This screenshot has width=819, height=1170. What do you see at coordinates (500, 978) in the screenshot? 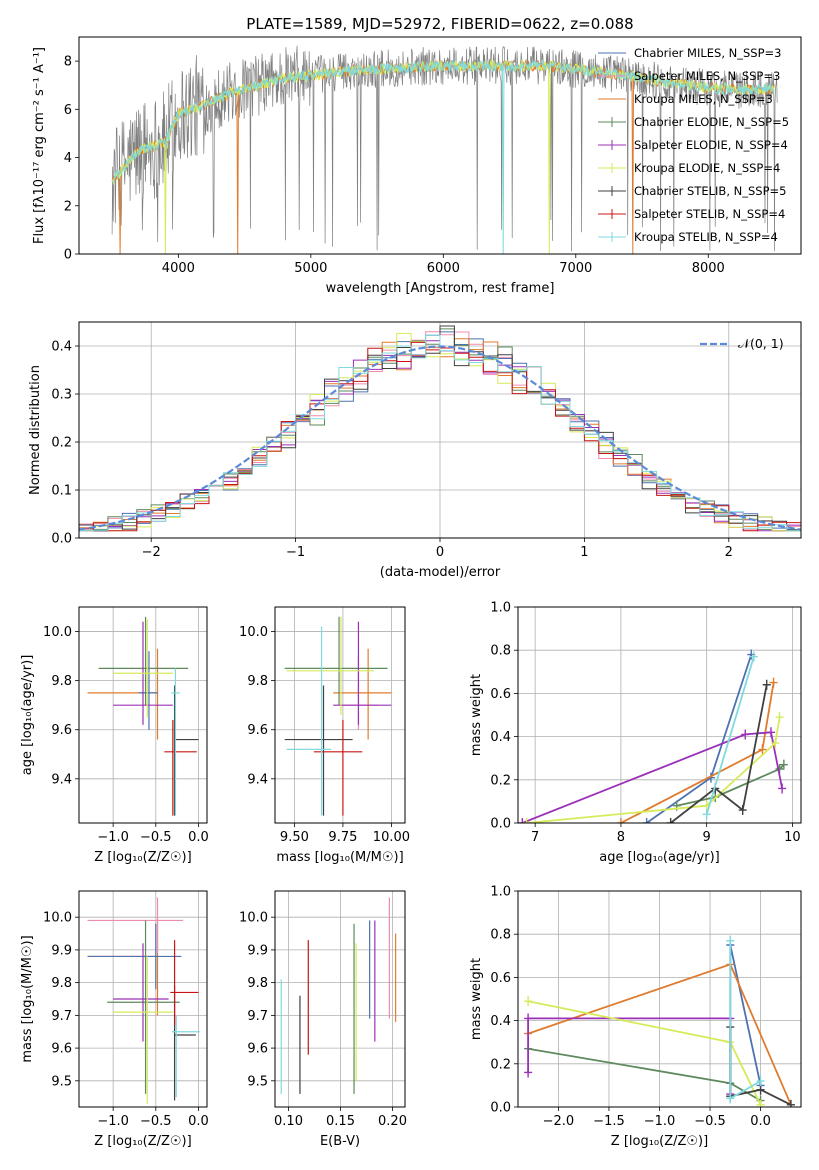
I see `y-tick-label: 0.6` at bounding box center [500, 978].